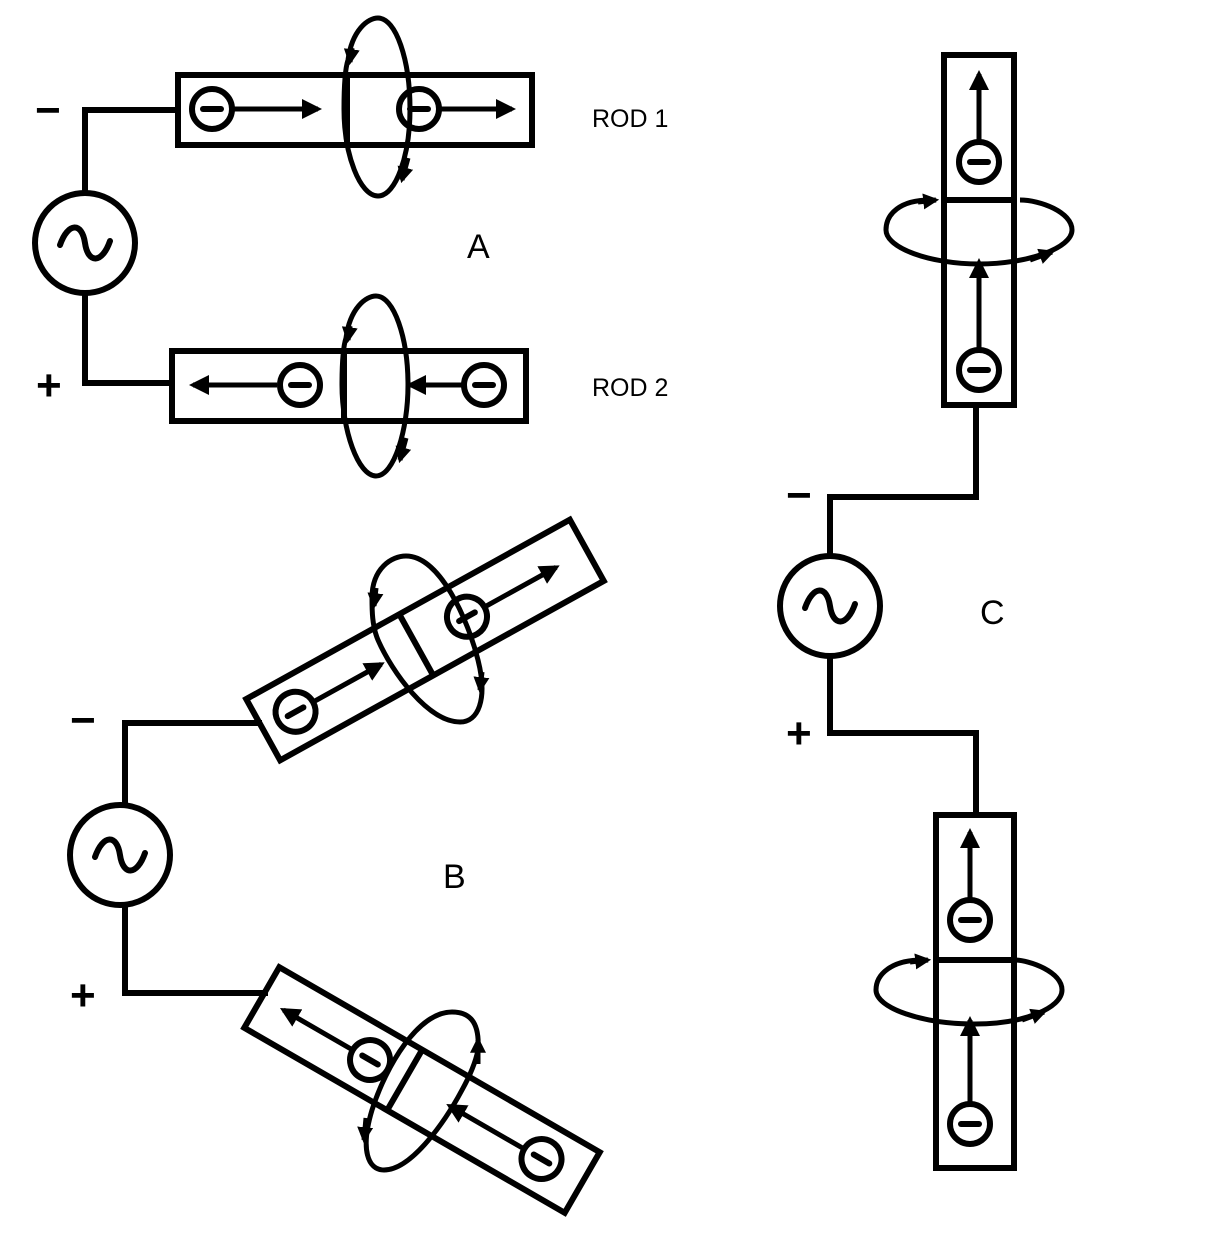 The height and width of the screenshot is (1245, 1205). I want to click on panel-c-upper-rod, so click(979, 230).